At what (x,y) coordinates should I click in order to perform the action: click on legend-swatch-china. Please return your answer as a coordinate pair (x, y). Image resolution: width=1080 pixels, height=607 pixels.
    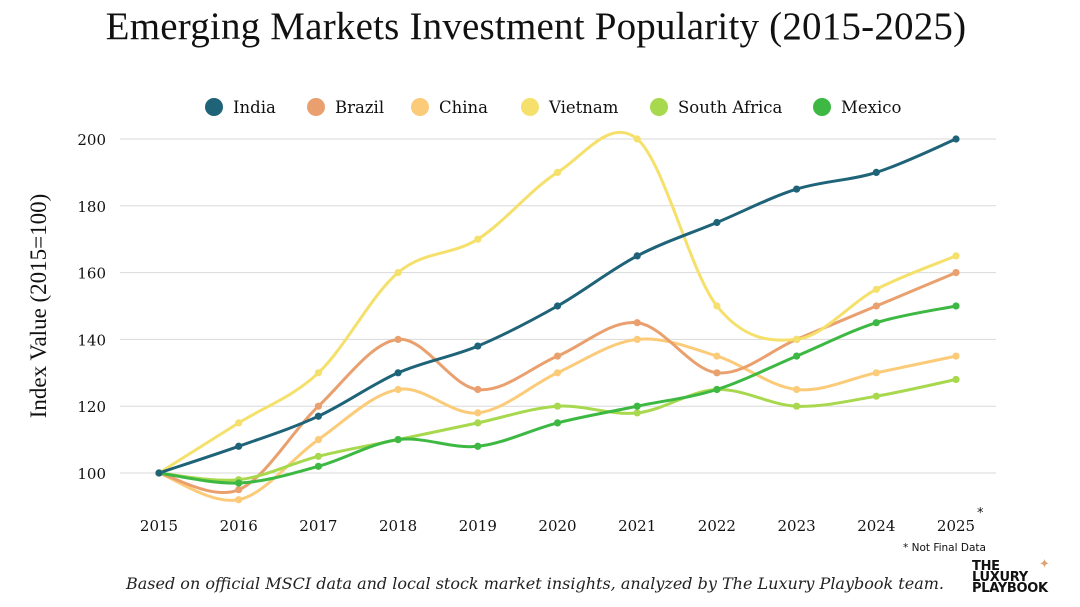
    Looking at the image, I should click on (420, 107).